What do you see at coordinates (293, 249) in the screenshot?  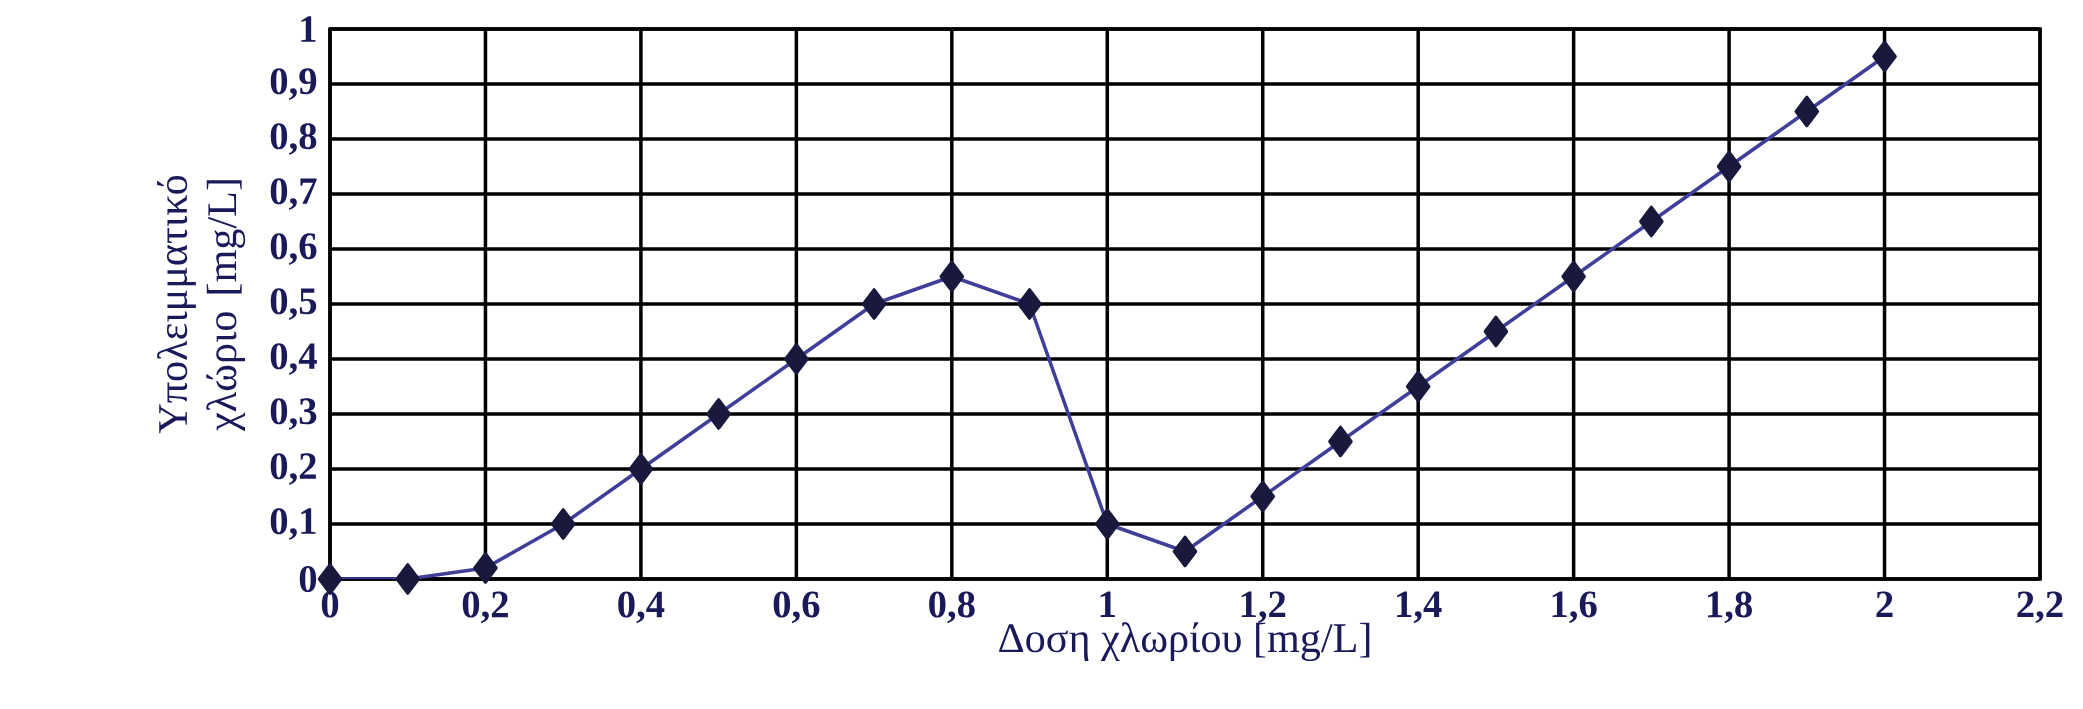 I see `y-tick-label: 0,6` at bounding box center [293, 249].